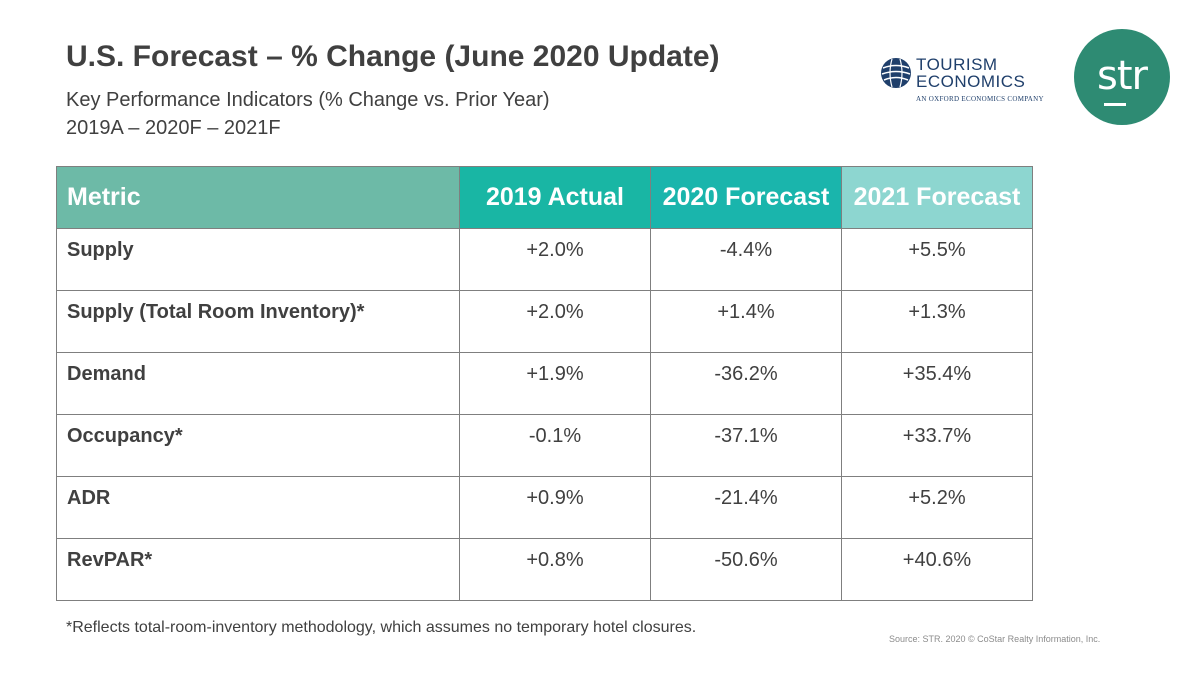 Image resolution: width=1200 pixels, height=675 pixels. Describe the element at coordinates (937, 507) in the screenshot. I see `value-cell: +5.2%` at that location.